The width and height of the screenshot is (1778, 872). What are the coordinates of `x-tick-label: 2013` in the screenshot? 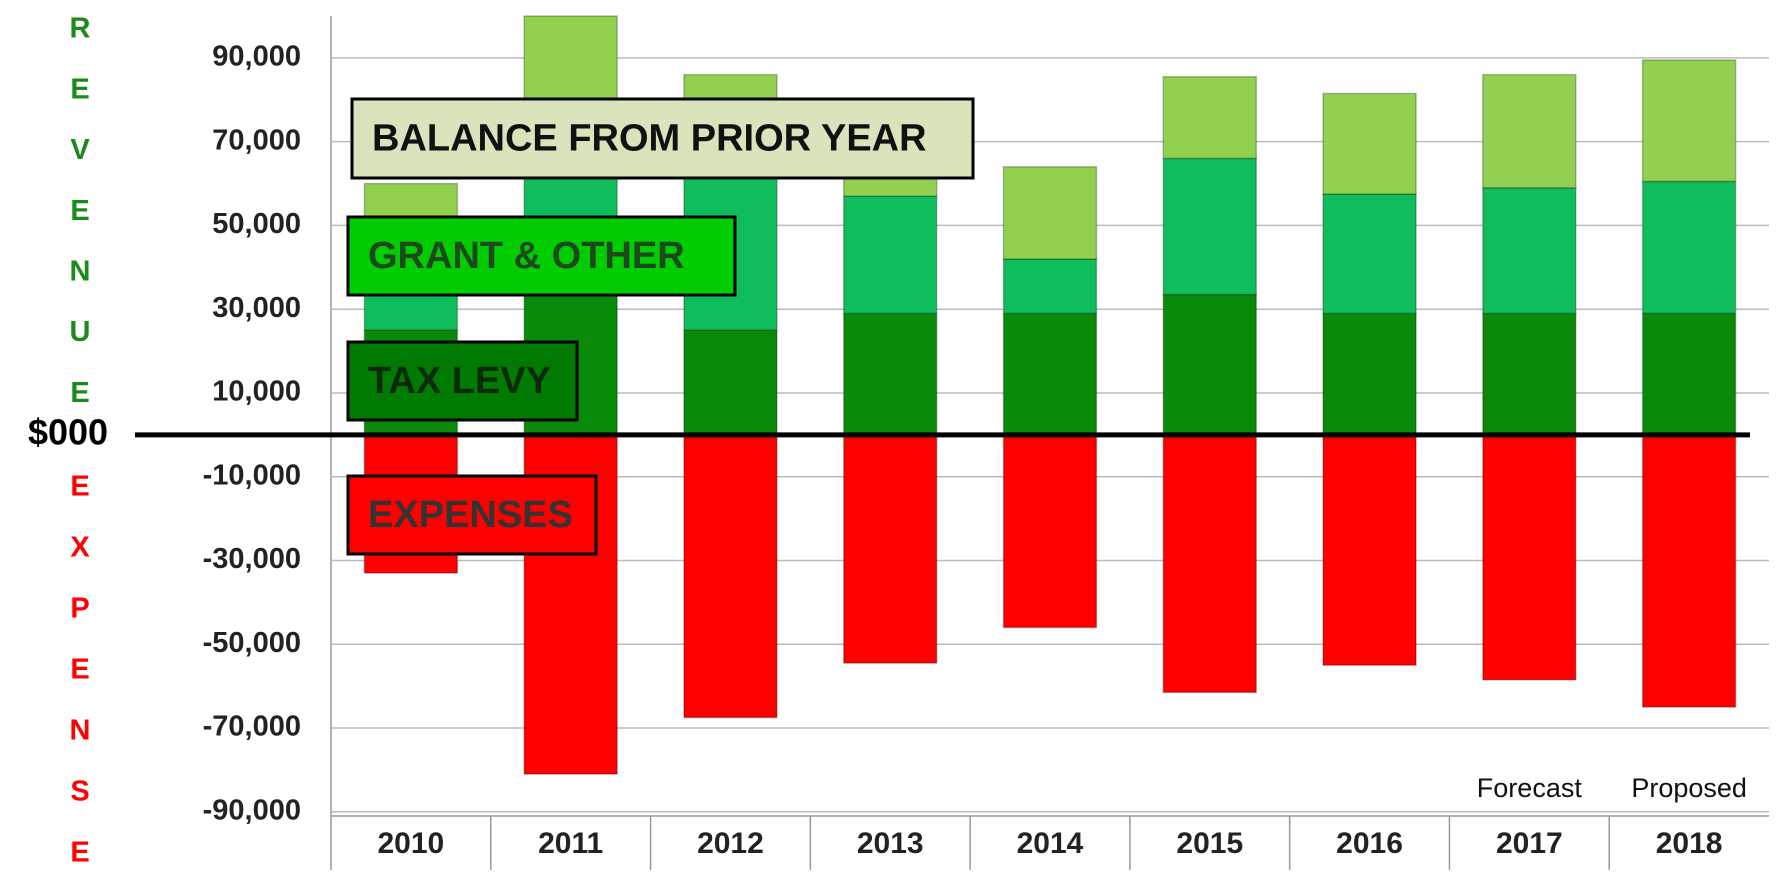 It's located at (890, 843).